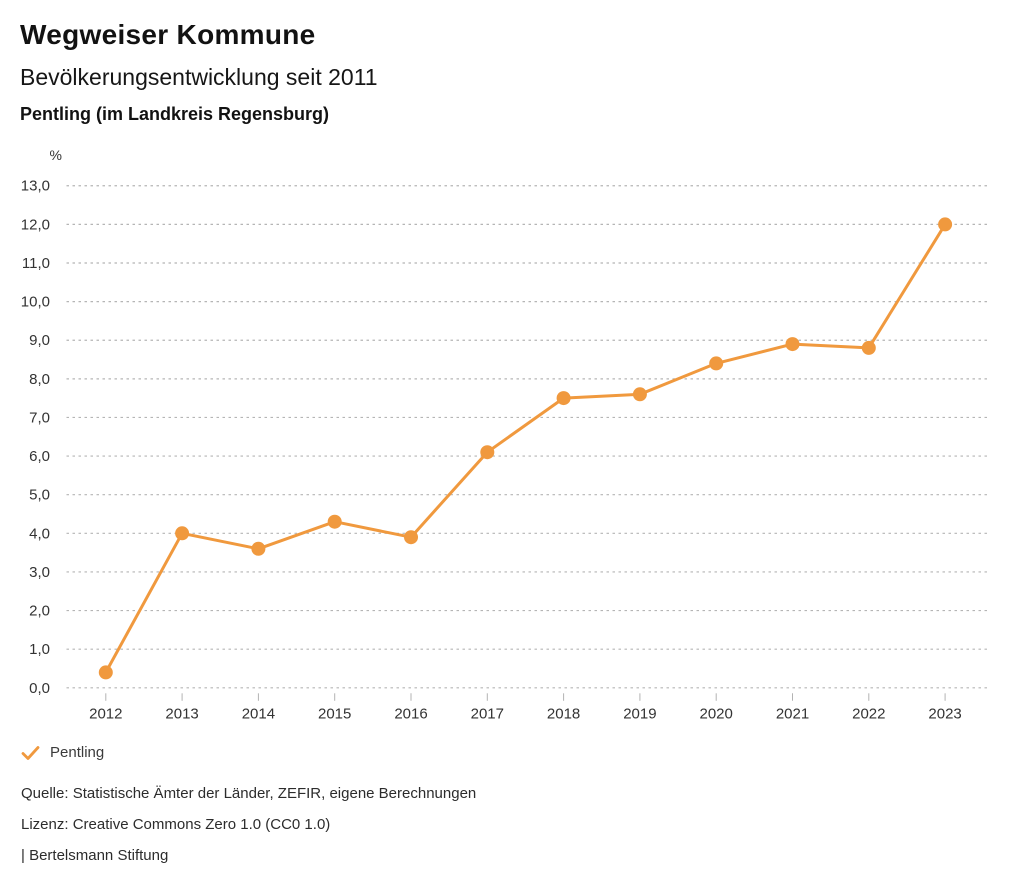 The width and height of the screenshot is (1024, 888). What do you see at coordinates (39, 379) in the screenshot?
I see `y-tick-label-8,0: 8,0` at bounding box center [39, 379].